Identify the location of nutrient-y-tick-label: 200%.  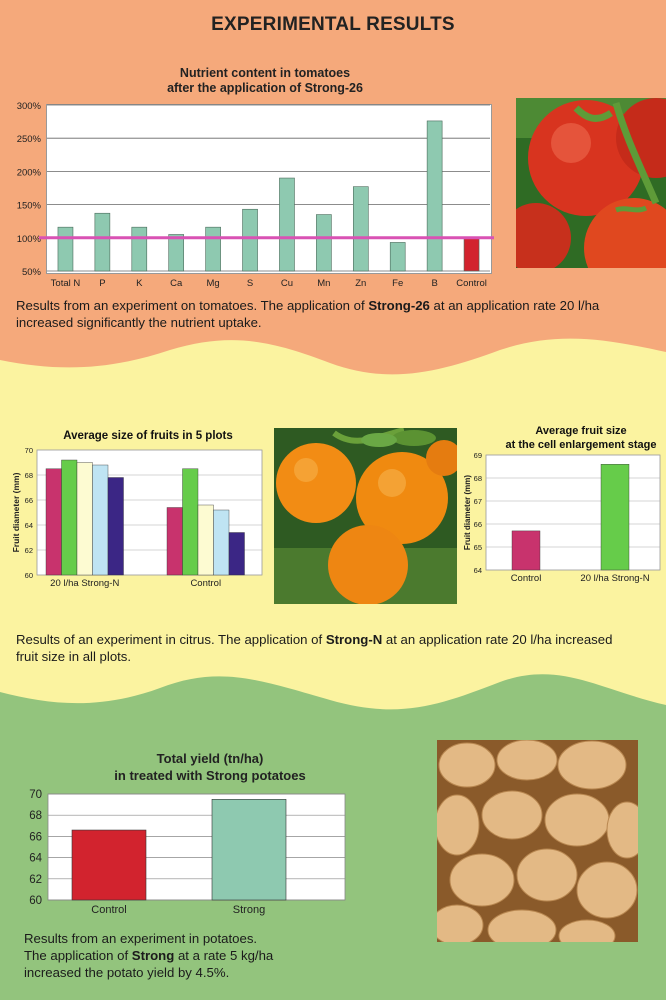
(29, 172).